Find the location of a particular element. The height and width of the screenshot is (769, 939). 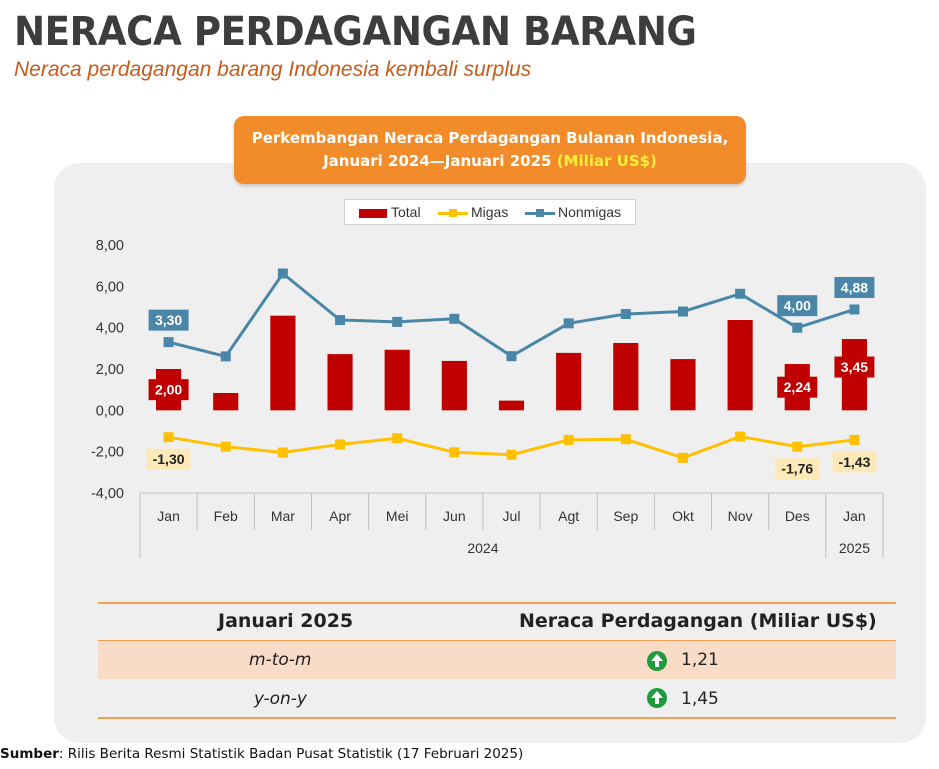

data-label: 2,24 is located at coordinates (797, 387).